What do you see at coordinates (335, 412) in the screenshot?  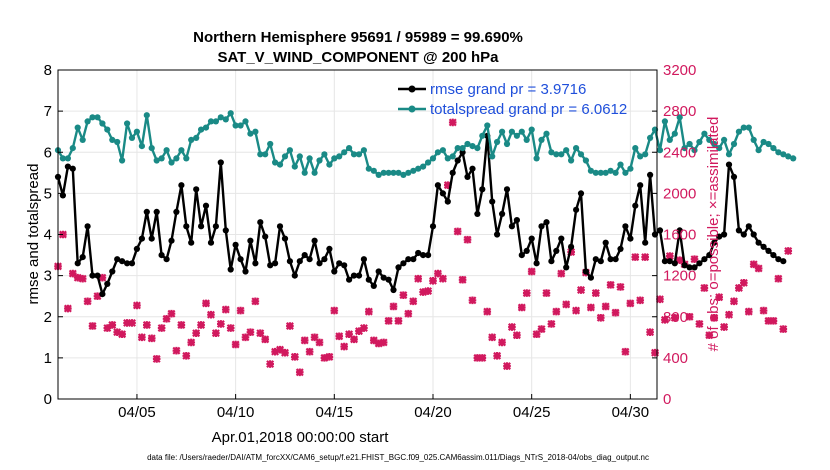 I see `x-tick-label: 04/15` at bounding box center [335, 412].